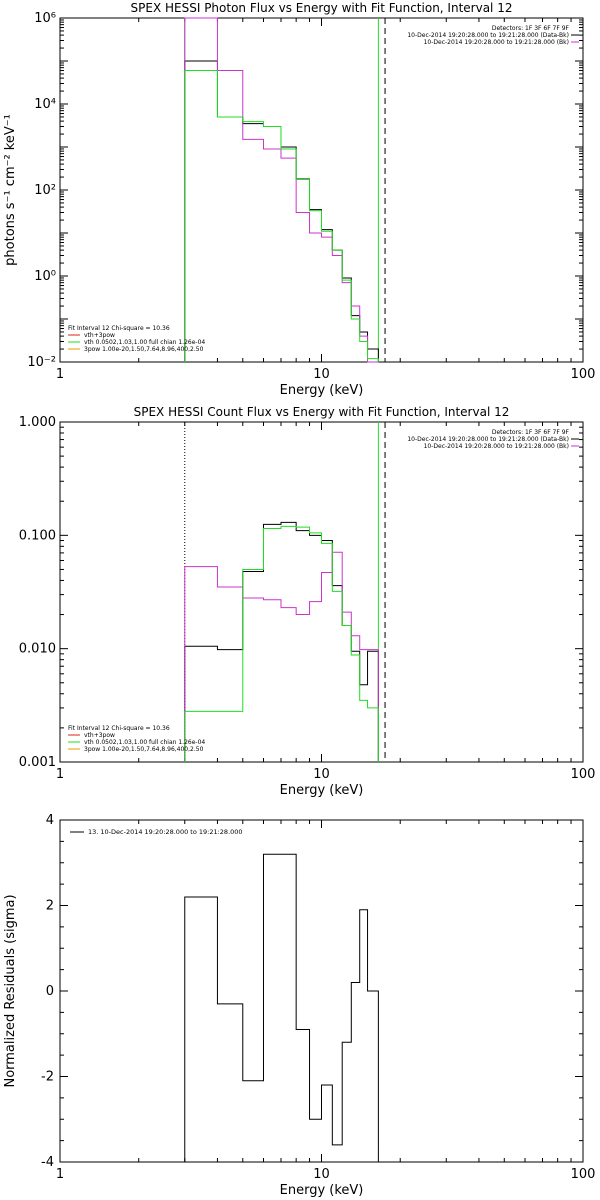  What do you see at coordinates (37, 535) in the screenshot?
I see `y-tick-label: 0.100` at bounding box center [37, 535].